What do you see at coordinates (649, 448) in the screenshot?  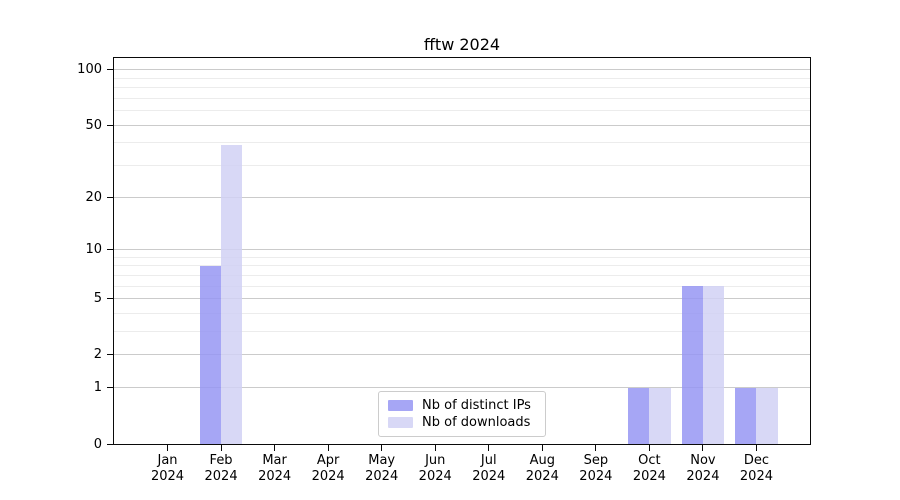 I see `x-tick-mark-oct-2024` at bounding box center [649, 448].